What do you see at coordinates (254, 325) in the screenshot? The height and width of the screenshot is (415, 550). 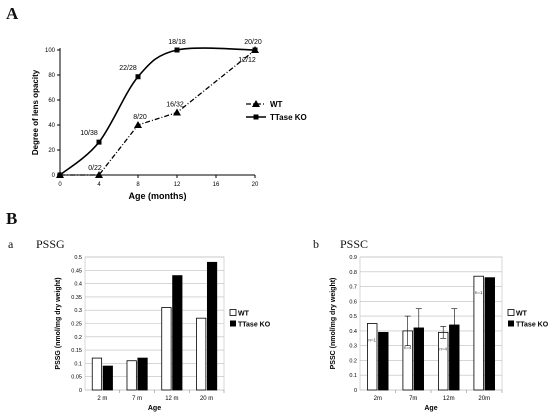 I see `pssg-legend-label-ttase-ko: TTase KO` at bounding box center [254, 325].